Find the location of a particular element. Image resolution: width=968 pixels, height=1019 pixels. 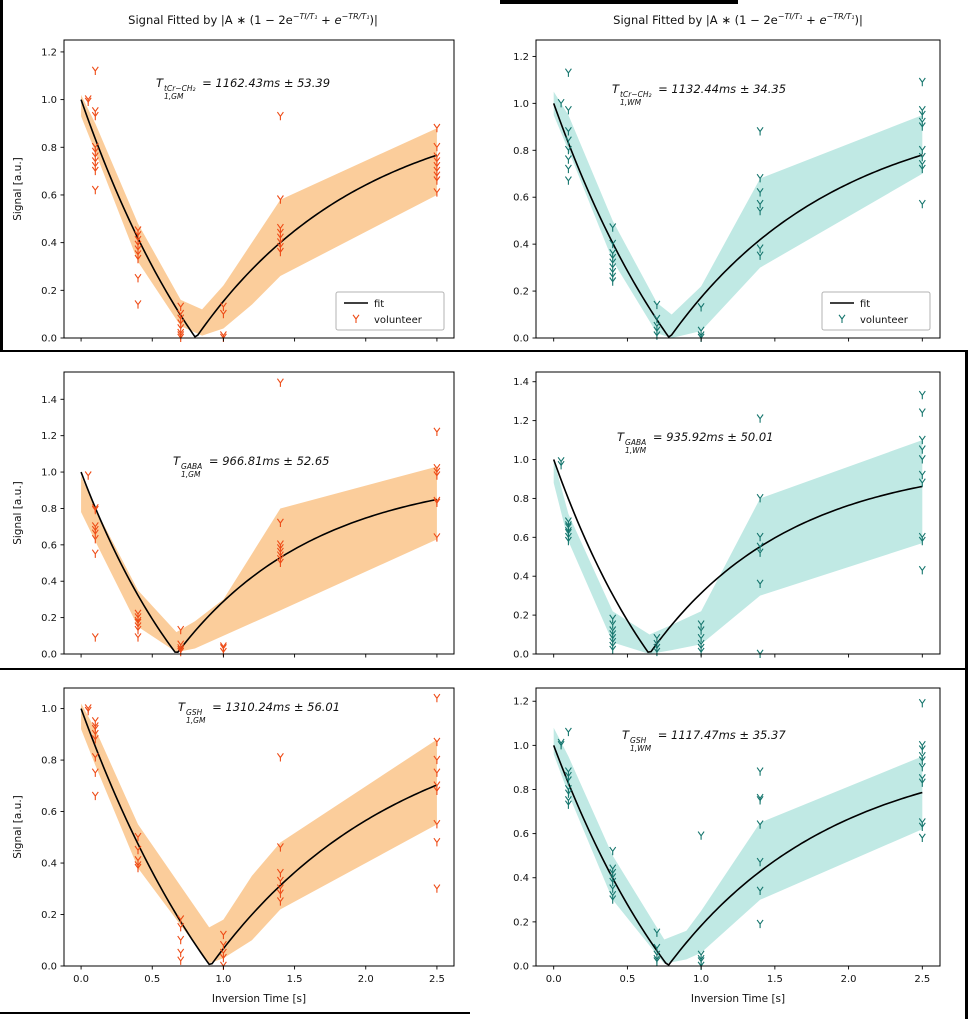

legend-volunteer-label: volunteer is located at coordinates (884, 320).